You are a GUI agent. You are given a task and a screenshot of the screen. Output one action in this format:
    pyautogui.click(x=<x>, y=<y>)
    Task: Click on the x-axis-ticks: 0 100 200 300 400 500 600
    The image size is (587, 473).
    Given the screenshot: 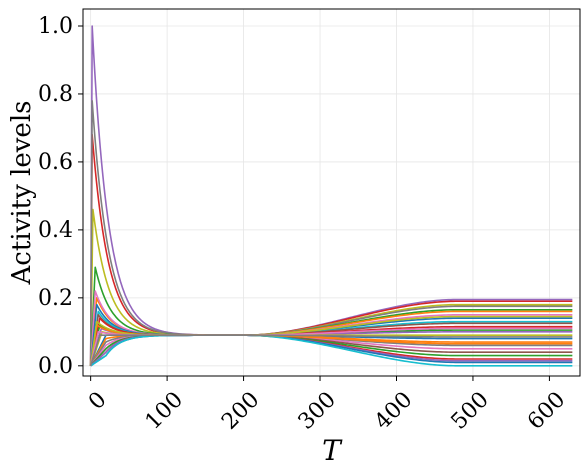 What is the action you would take?
    pyautogui.click(x=327, y=405)
    